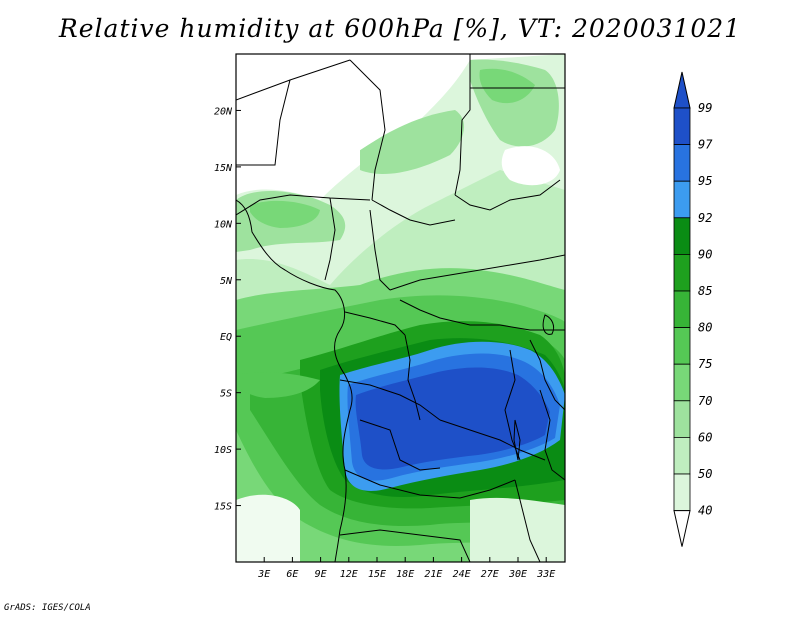 The width and height of the screenshot is (800, 618). Describe the element at coordinates (705, 364) in the screenshot. I see `colorbar-label: 75` at that location.